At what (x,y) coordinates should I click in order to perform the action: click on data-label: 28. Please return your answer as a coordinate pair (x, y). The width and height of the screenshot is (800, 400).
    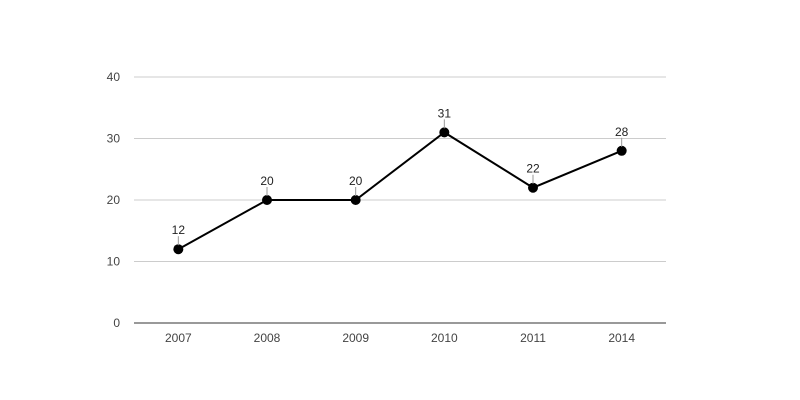
    Looking at the image, I should click on (622, 132).